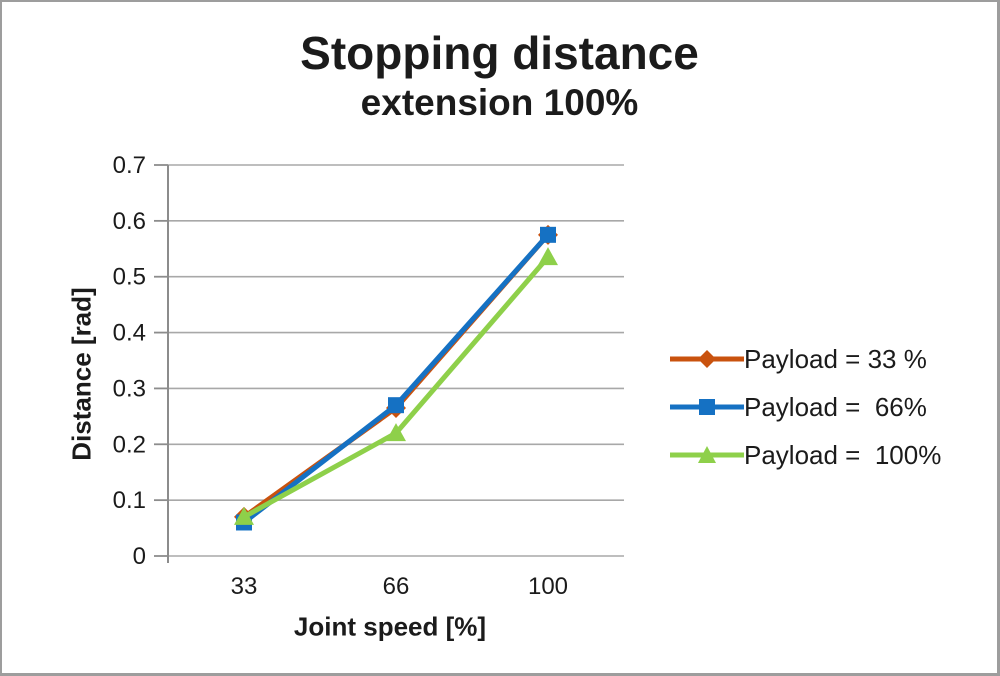 The width and height of the screenshot is (1000, 676). Describe the element at coordinates (81, 374) in the screenshot. I see `y-axis-title: Distance [rad]` at that location.